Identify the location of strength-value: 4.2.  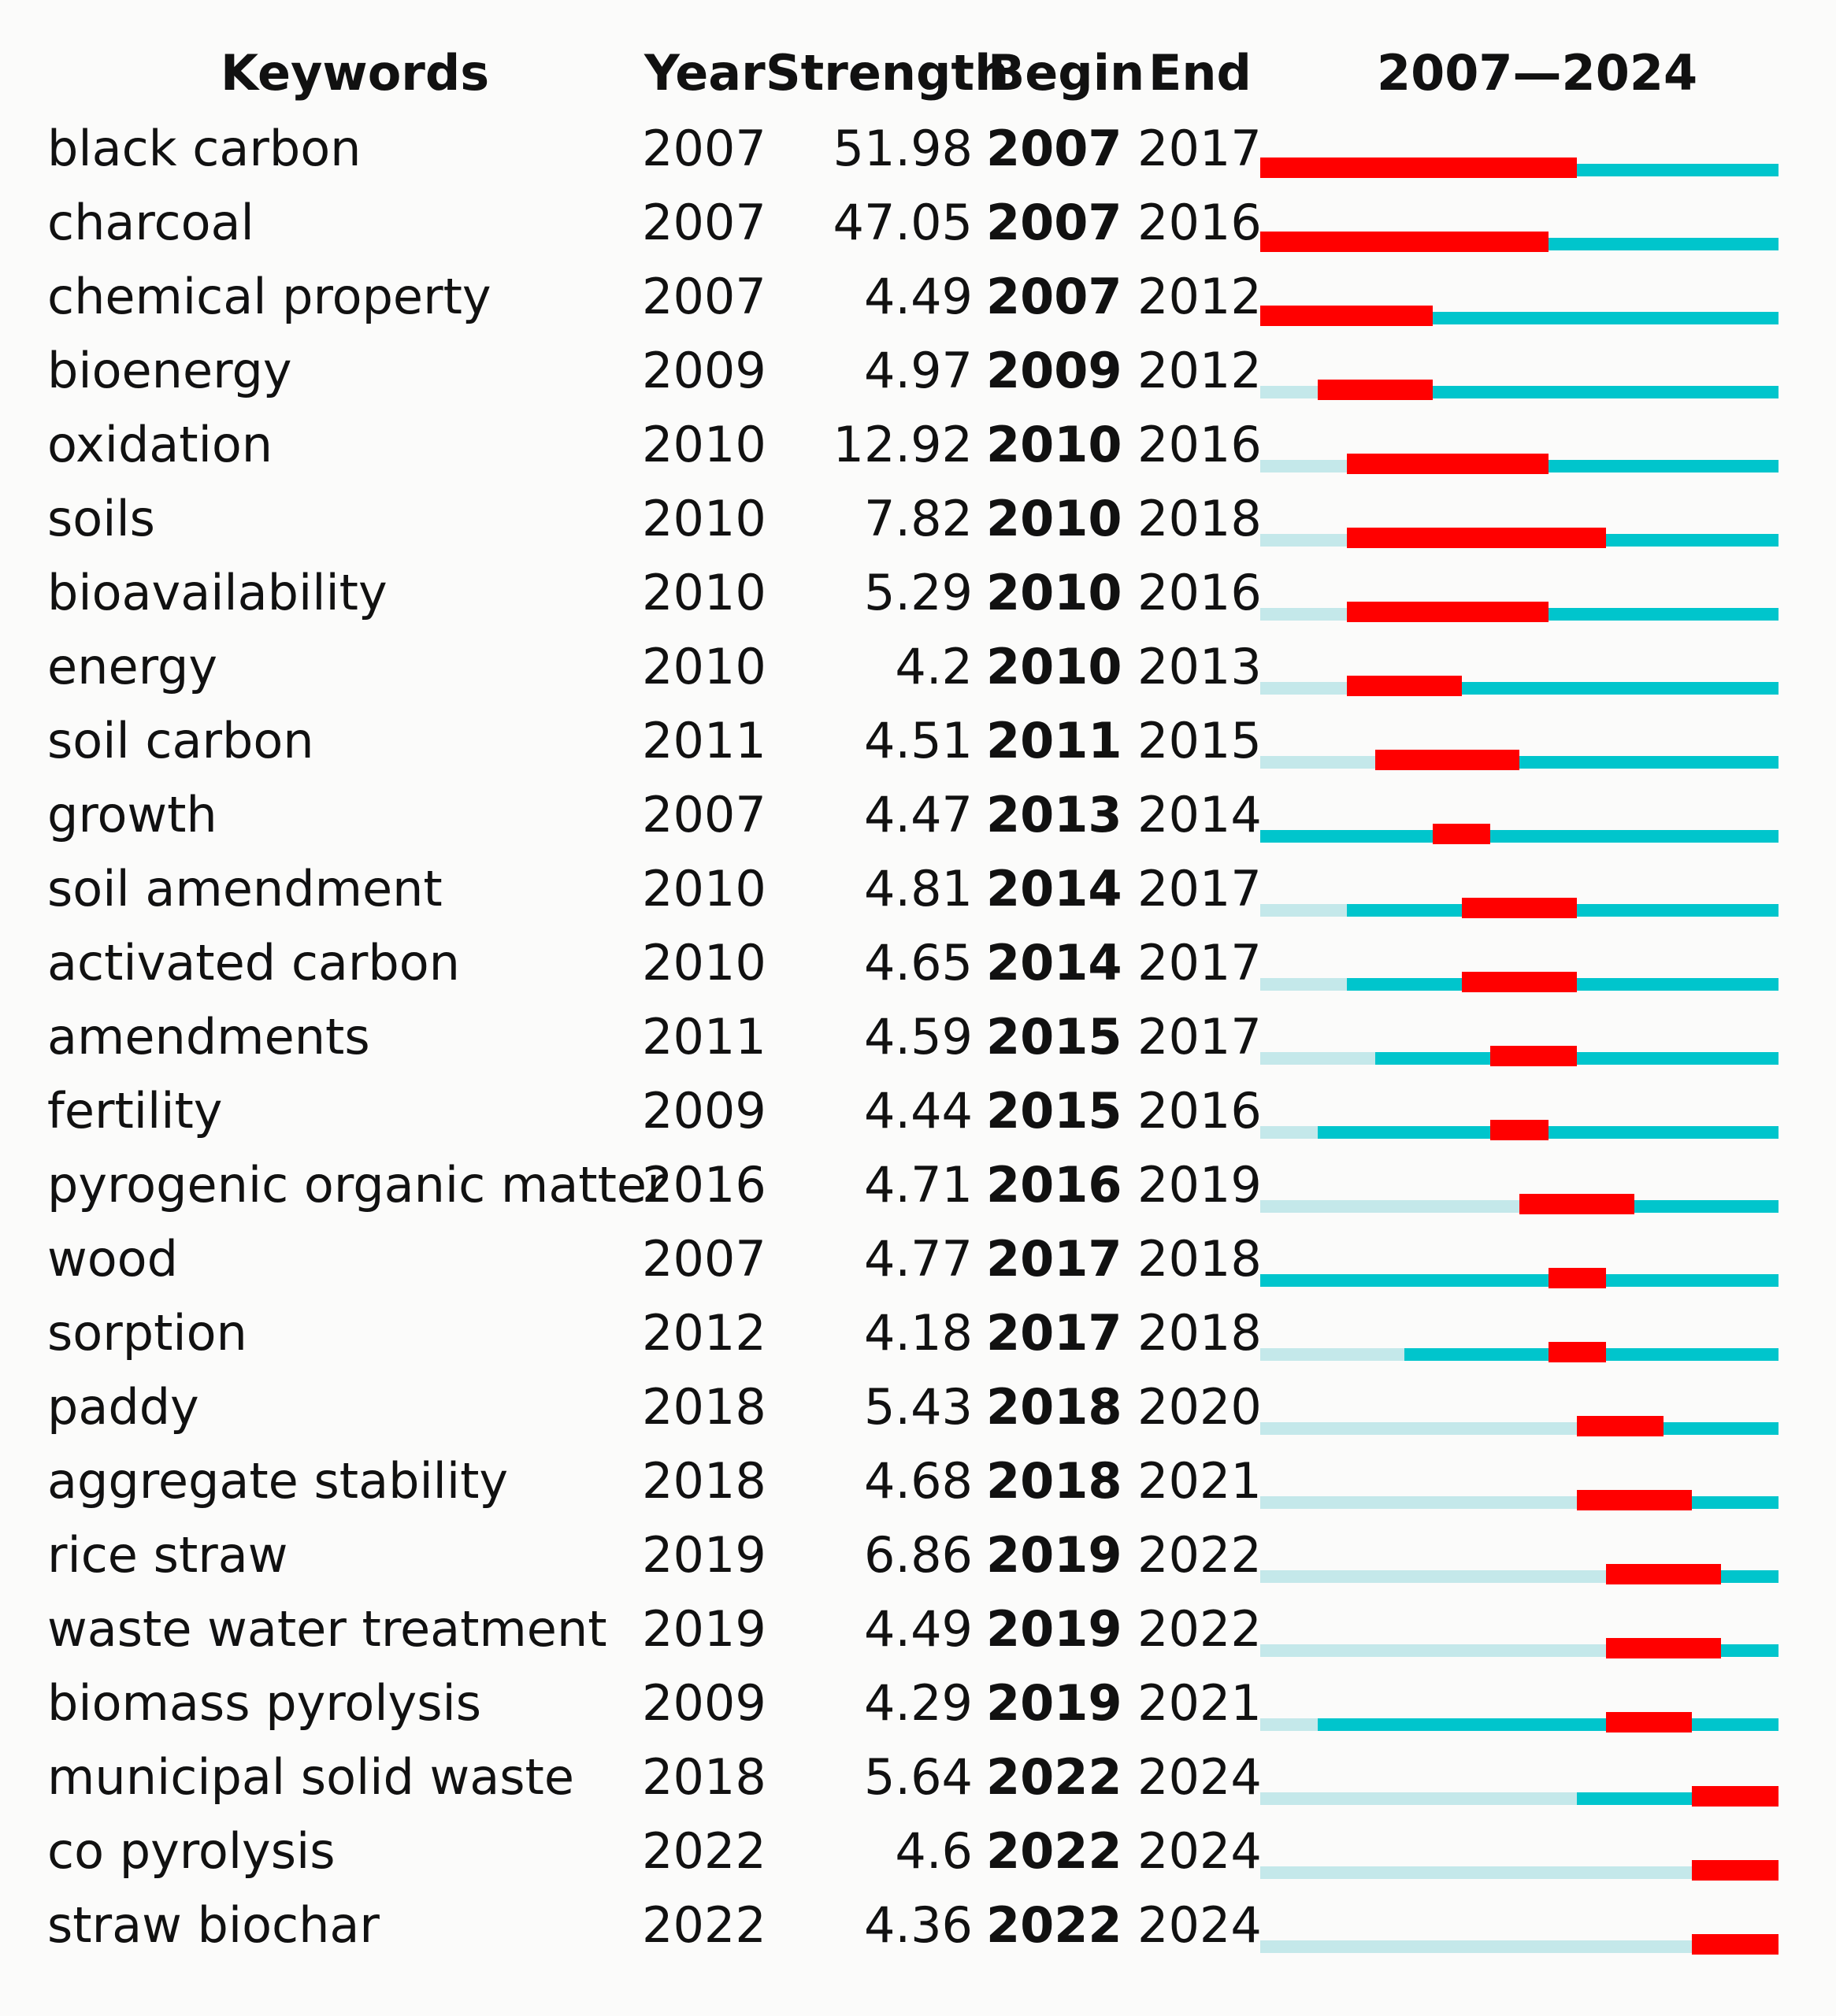
(934, 666).